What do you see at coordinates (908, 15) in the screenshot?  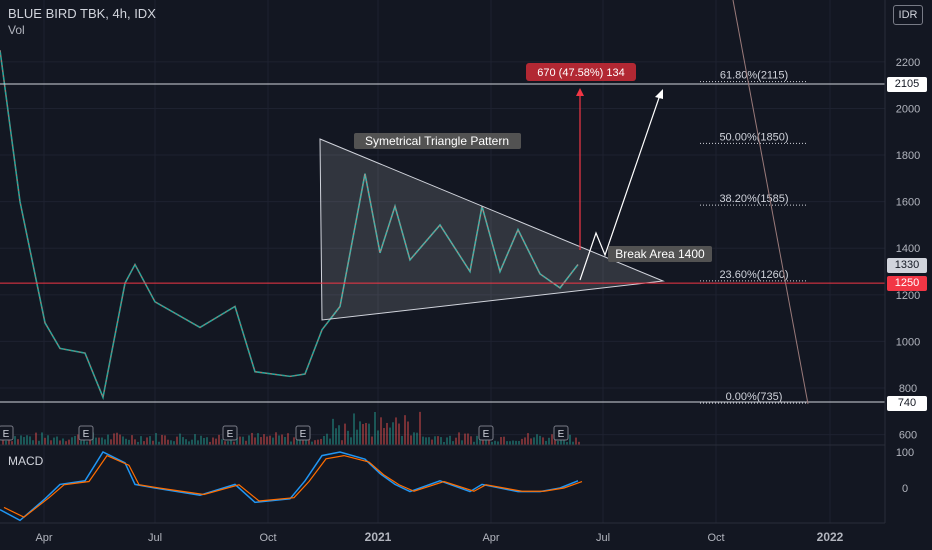 I see `currency-button: IDR` at bounding box center [908, 15].